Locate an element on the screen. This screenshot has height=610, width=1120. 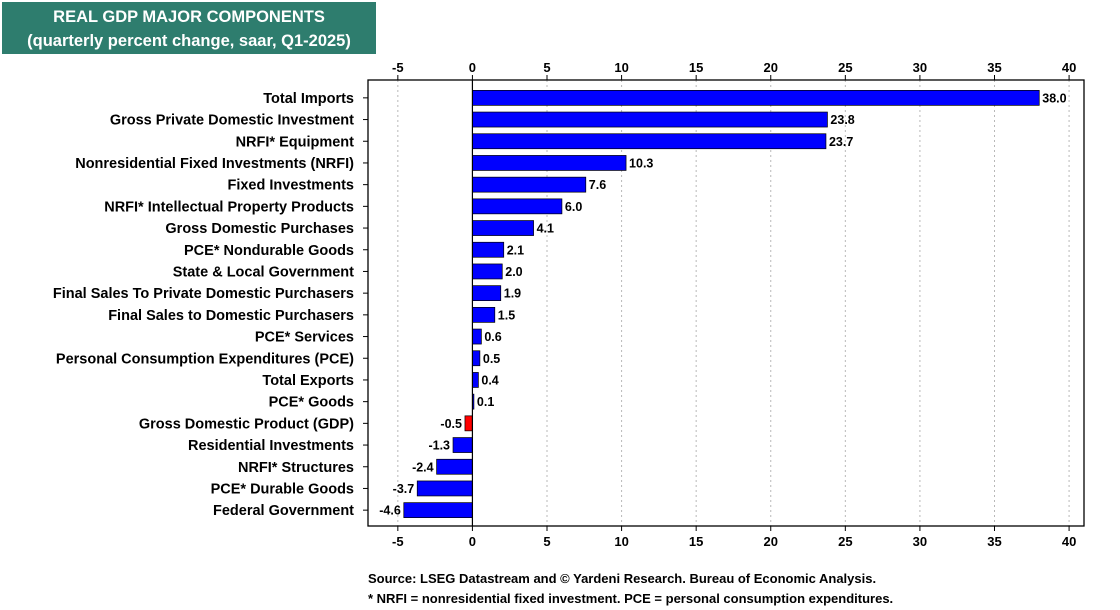
value-label: 2.0 is located at coordinates (513, 272).